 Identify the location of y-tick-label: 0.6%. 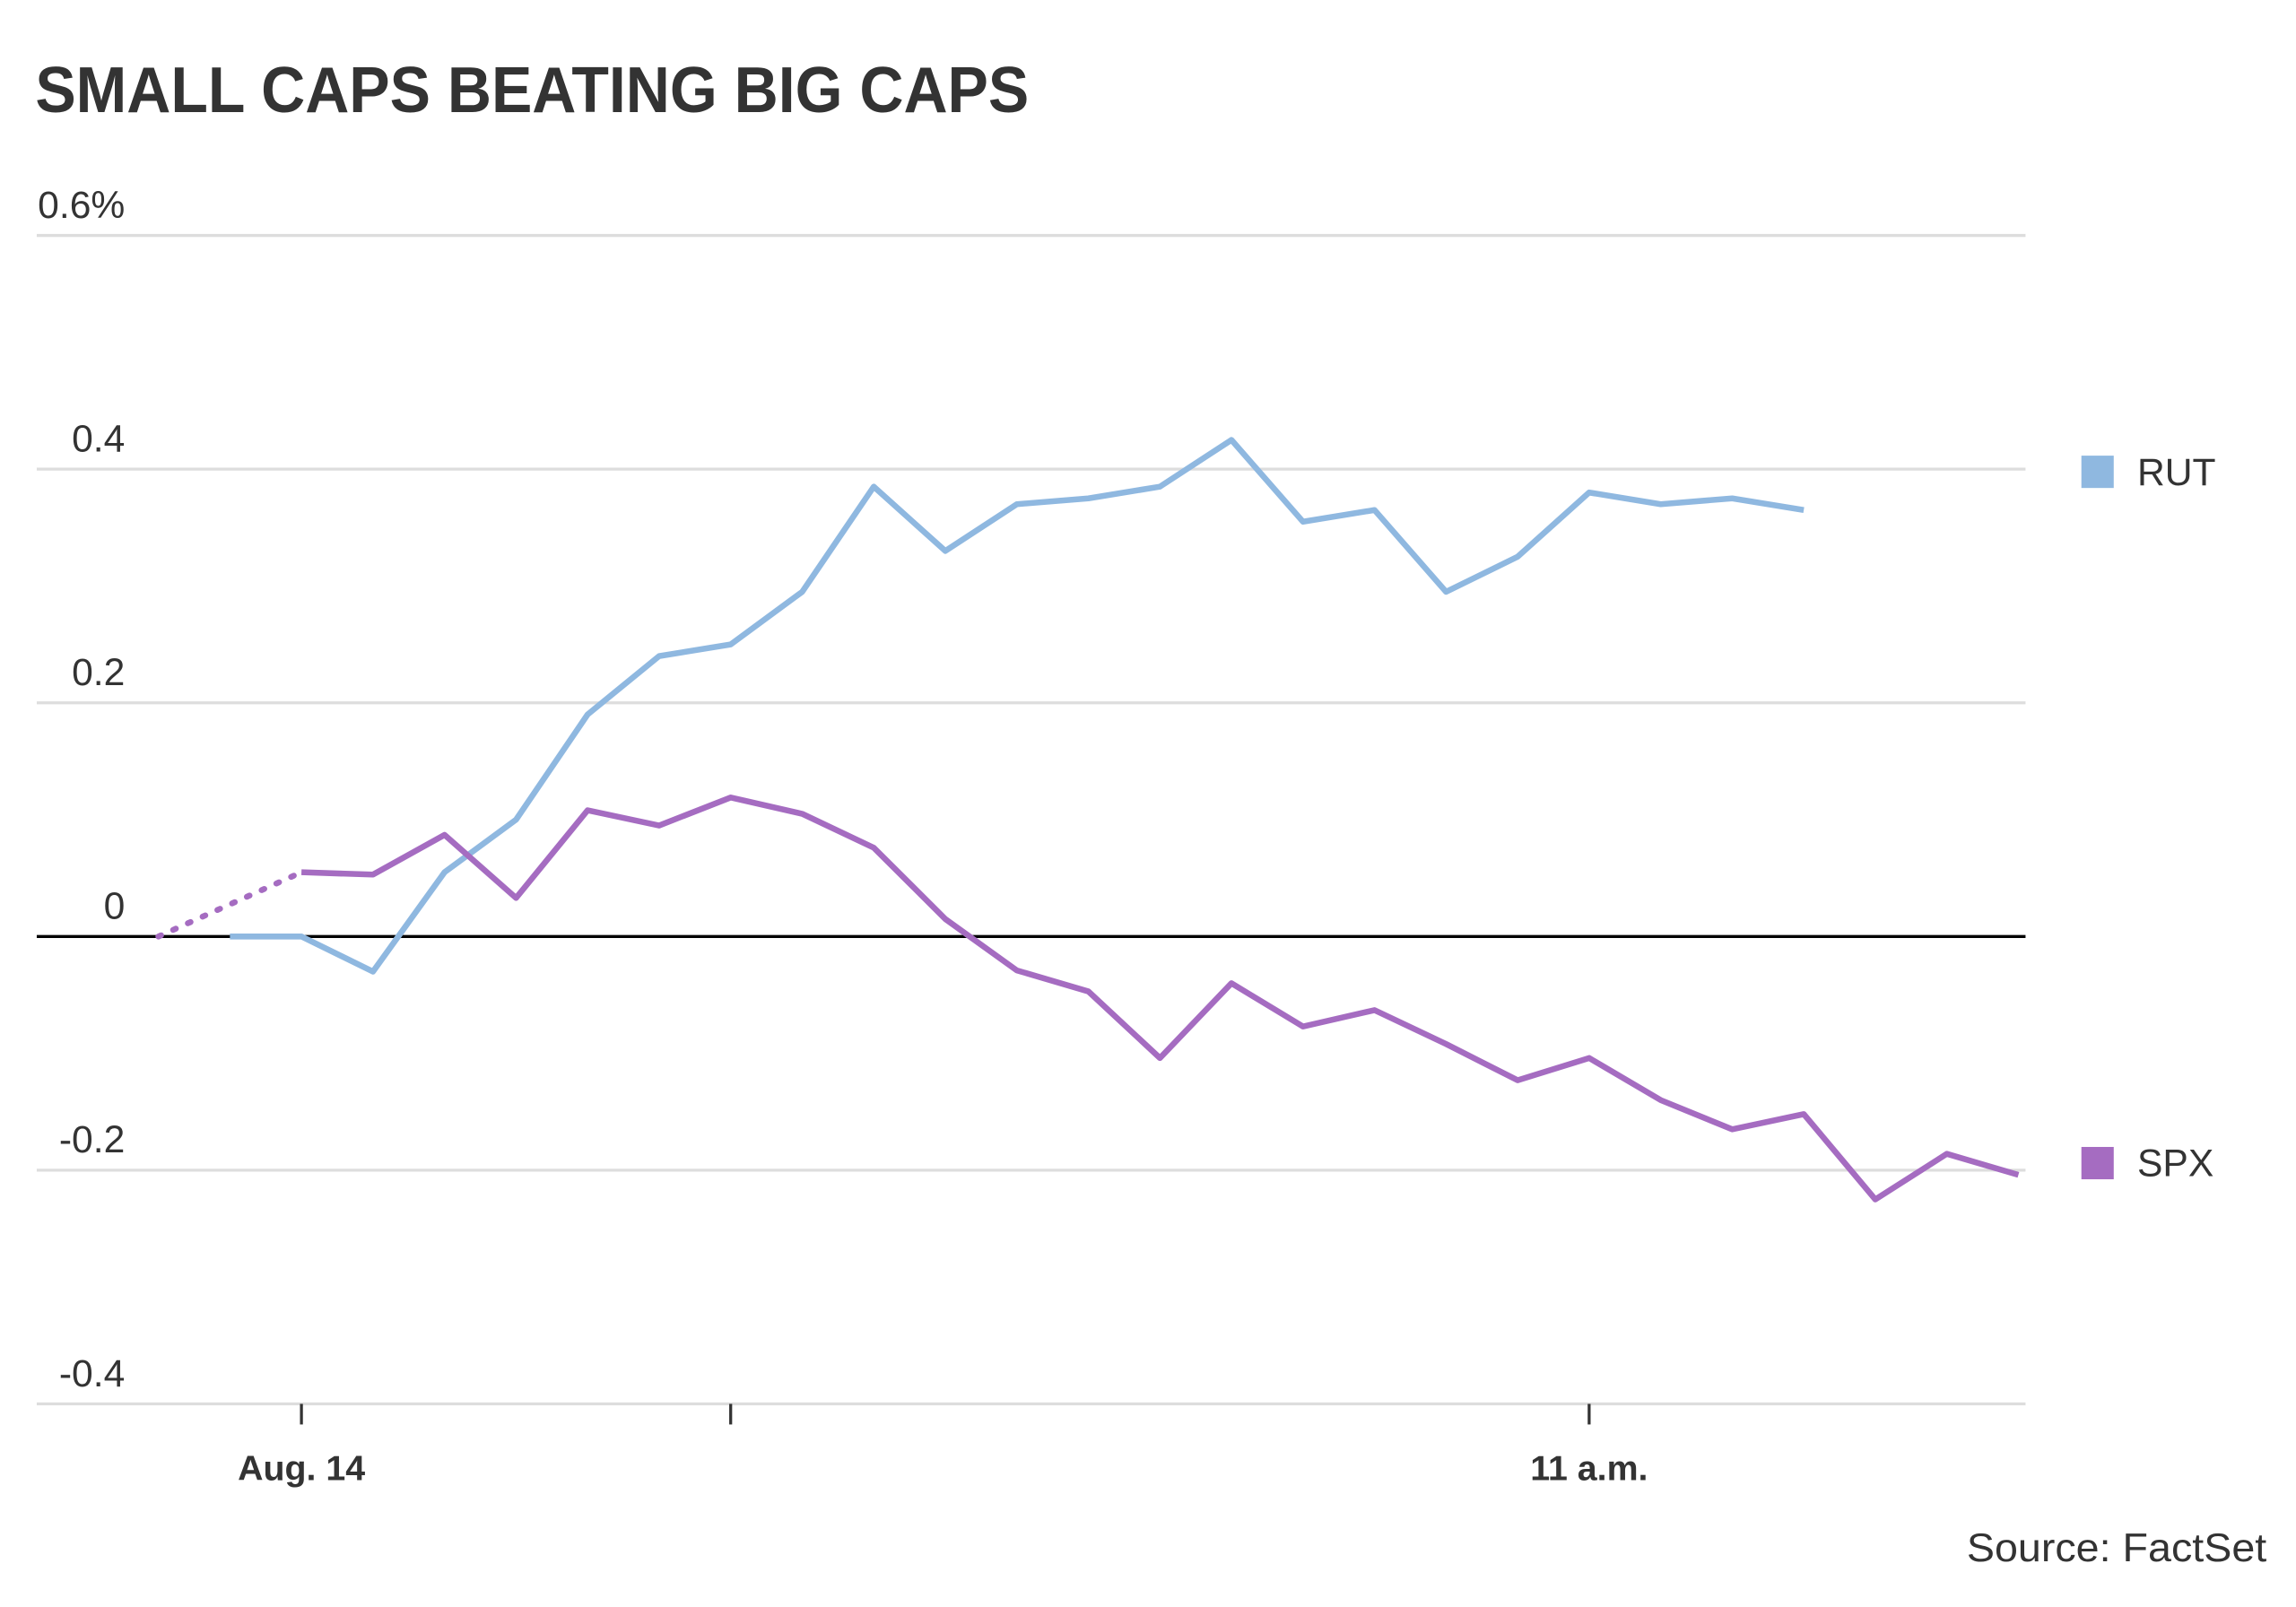
(81, 206).